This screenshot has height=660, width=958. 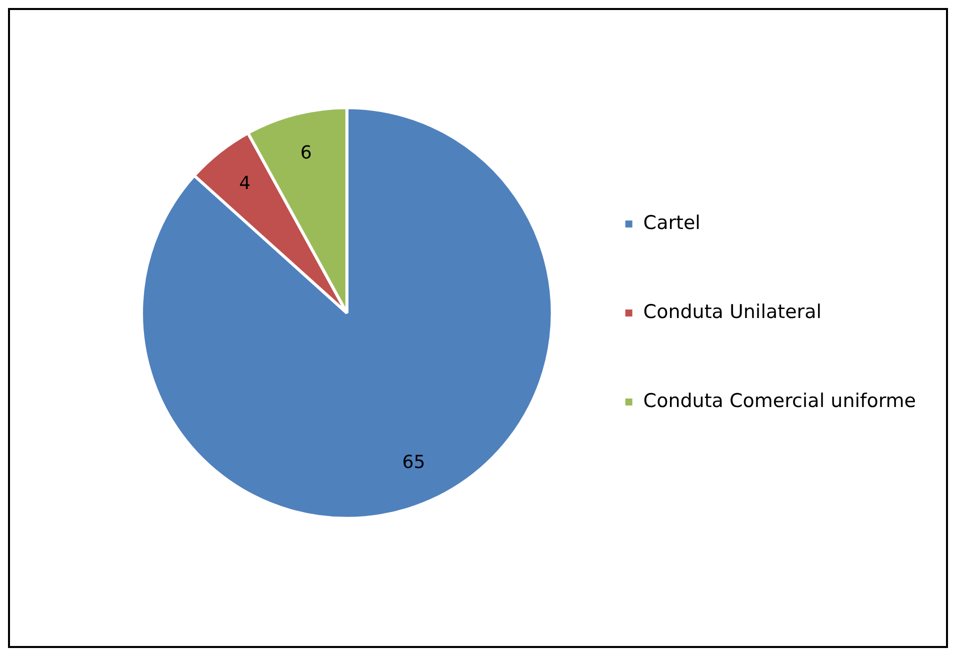 What do you see at coordinates (306, 153) in the screenshot?
I see `data-label: 6` at bounding box center [306, 153].